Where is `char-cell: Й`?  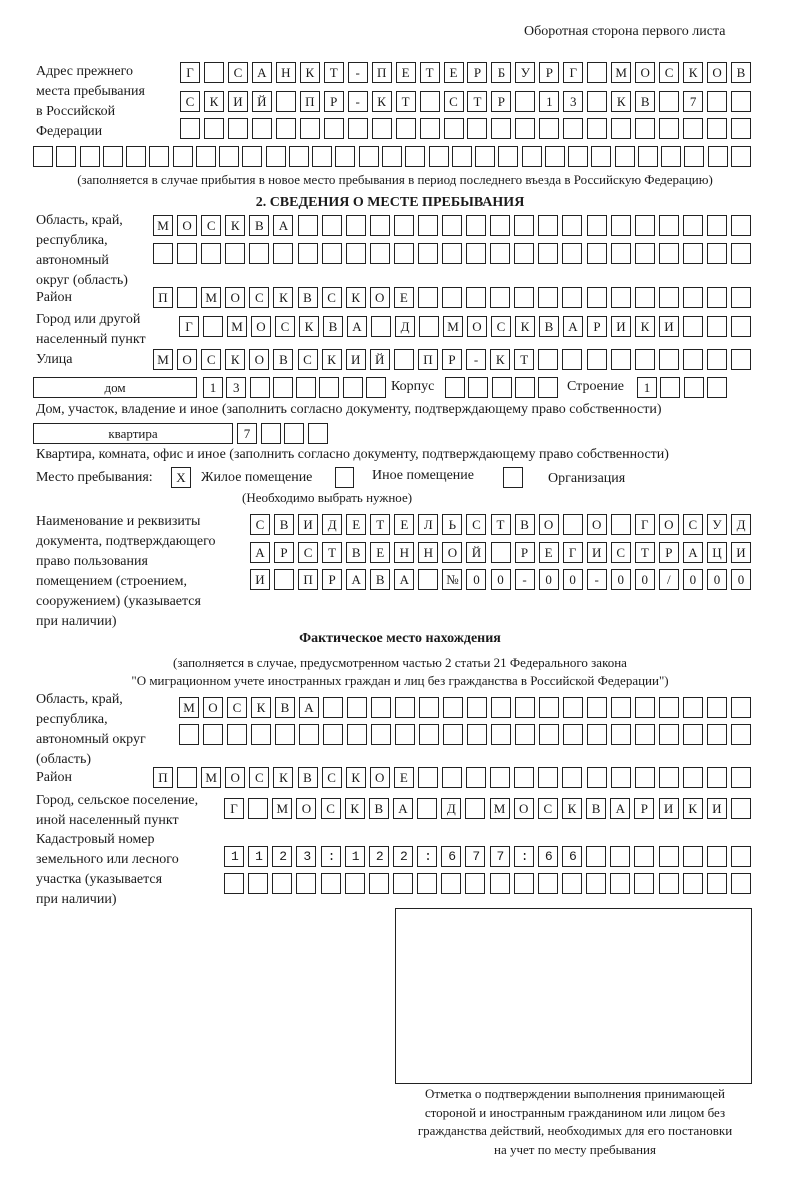
char-cell: Й is located at coordinates (261, 101).